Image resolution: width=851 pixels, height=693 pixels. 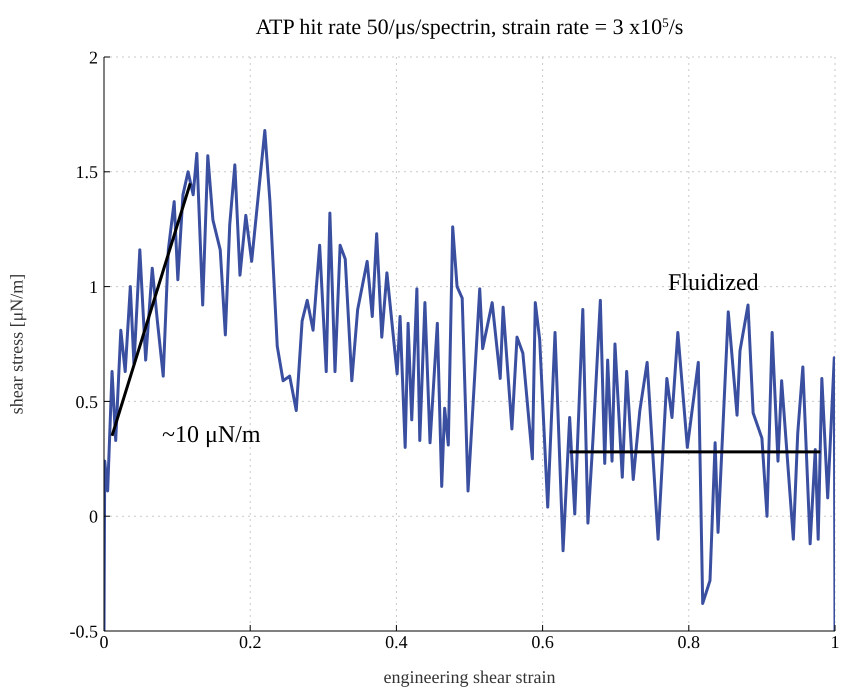 I want to click on y-tick-label: 2, so click(x=93, y=57).